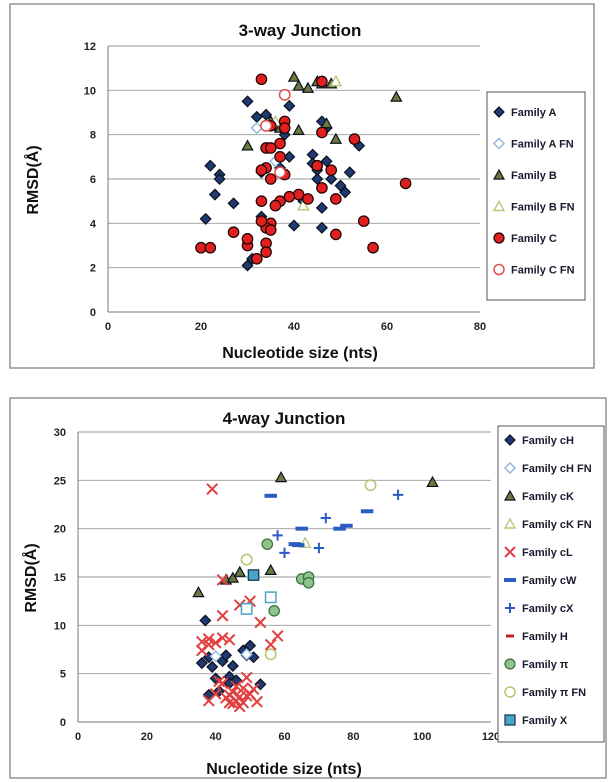  Describe the element at coordinates (510, 523) in the screenshot. I see `legend-marker-family-ck-fn` at that location.